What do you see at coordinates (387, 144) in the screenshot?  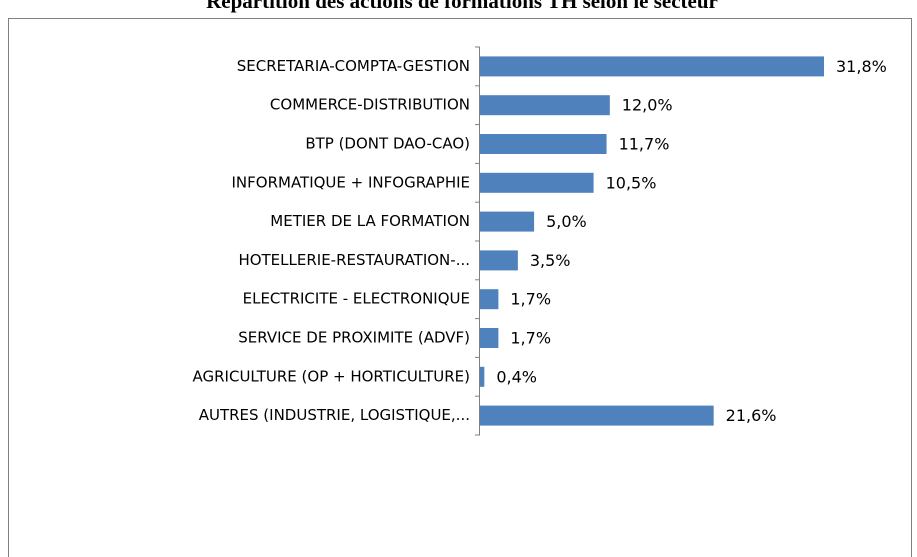 I see `category-label: BTP (DONT DAO-CAO)` at bounding box center [387, 144].